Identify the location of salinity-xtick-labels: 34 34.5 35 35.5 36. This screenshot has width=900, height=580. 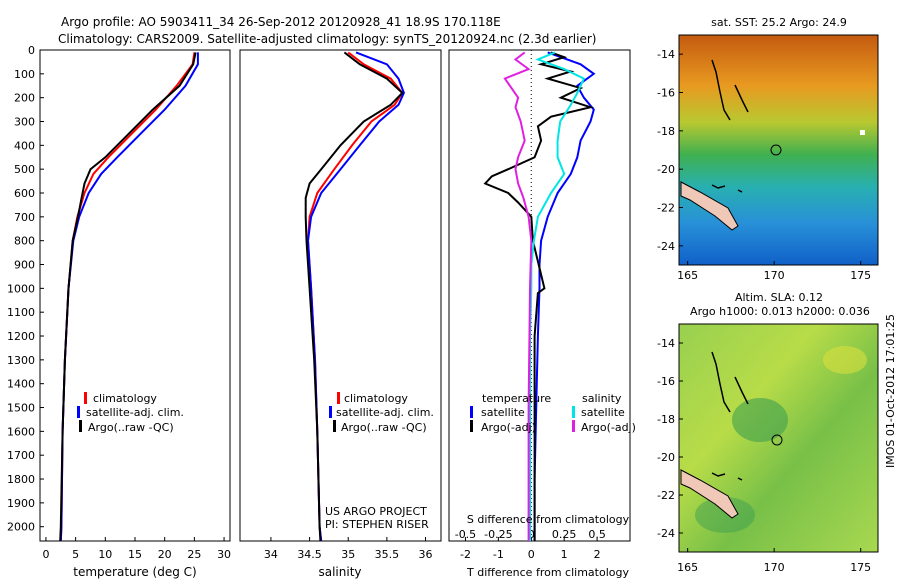
(348, 549).